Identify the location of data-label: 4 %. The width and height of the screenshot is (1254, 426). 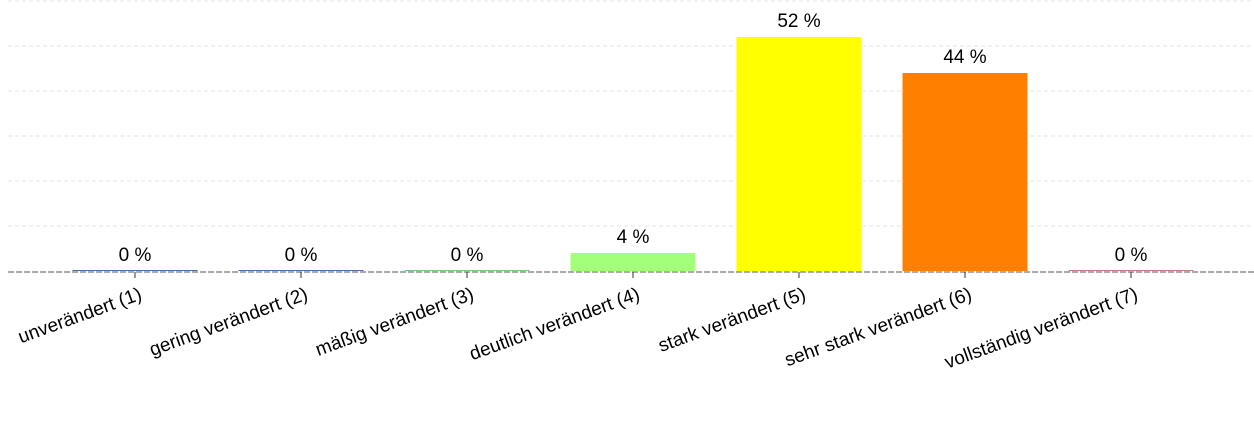
(633, 237).